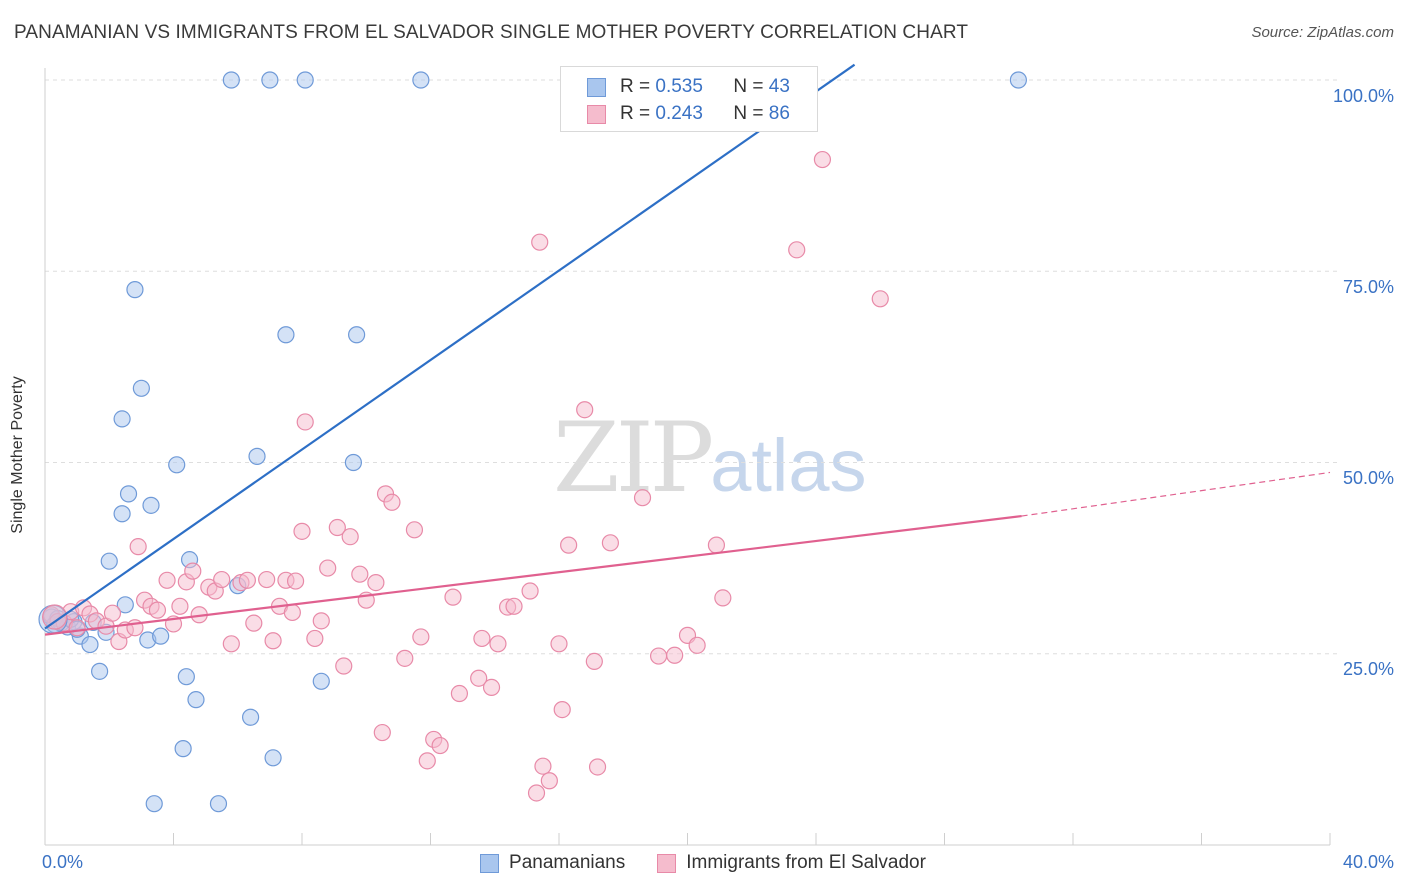  What do you see at coordinates (533, 575) in the screenshot?
I see `el-salvador-trend-line` at bounding box center [533, 575].